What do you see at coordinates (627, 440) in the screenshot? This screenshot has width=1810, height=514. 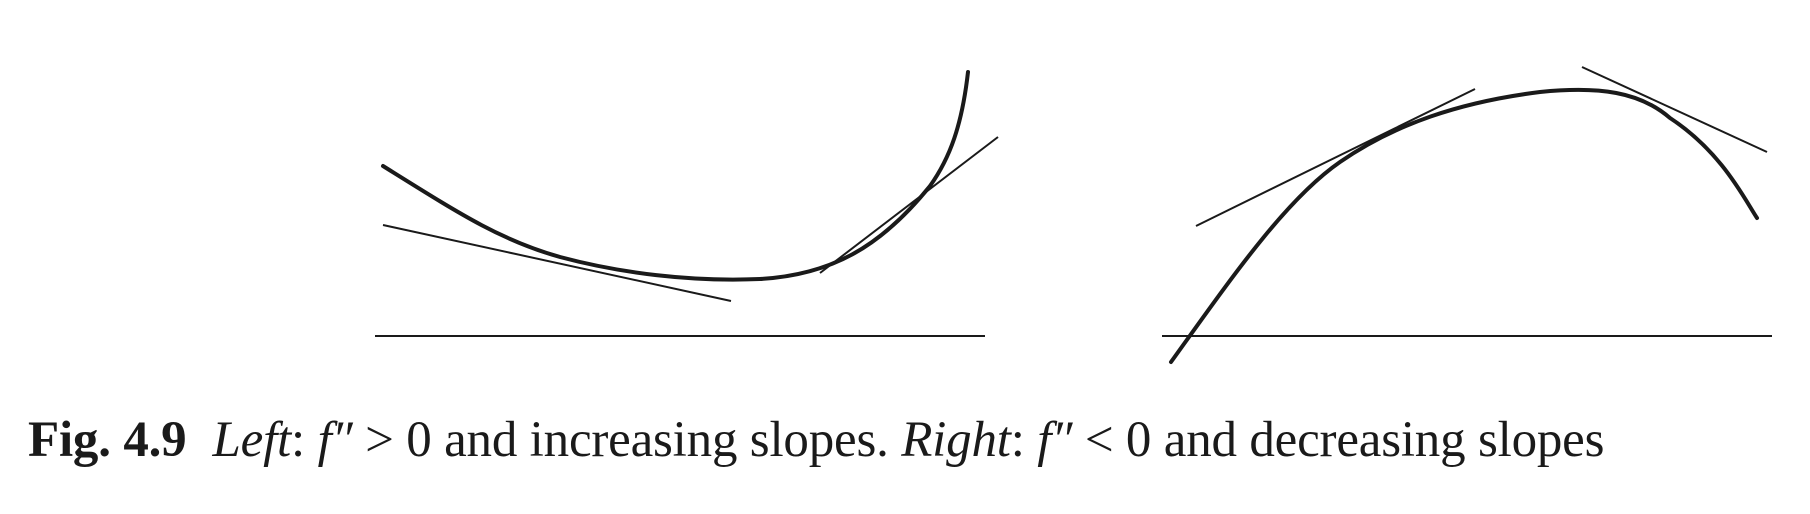 I see `caption-left-condition: > 0 and increasing slopes.` at bounding box center [627, 440].